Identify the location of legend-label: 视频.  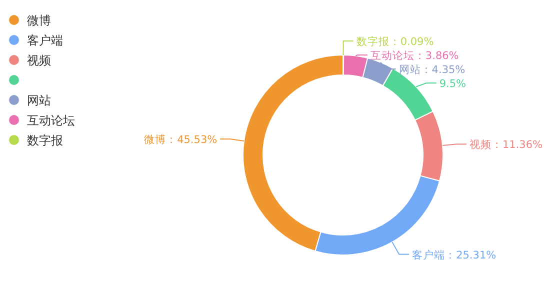
(39, 61).